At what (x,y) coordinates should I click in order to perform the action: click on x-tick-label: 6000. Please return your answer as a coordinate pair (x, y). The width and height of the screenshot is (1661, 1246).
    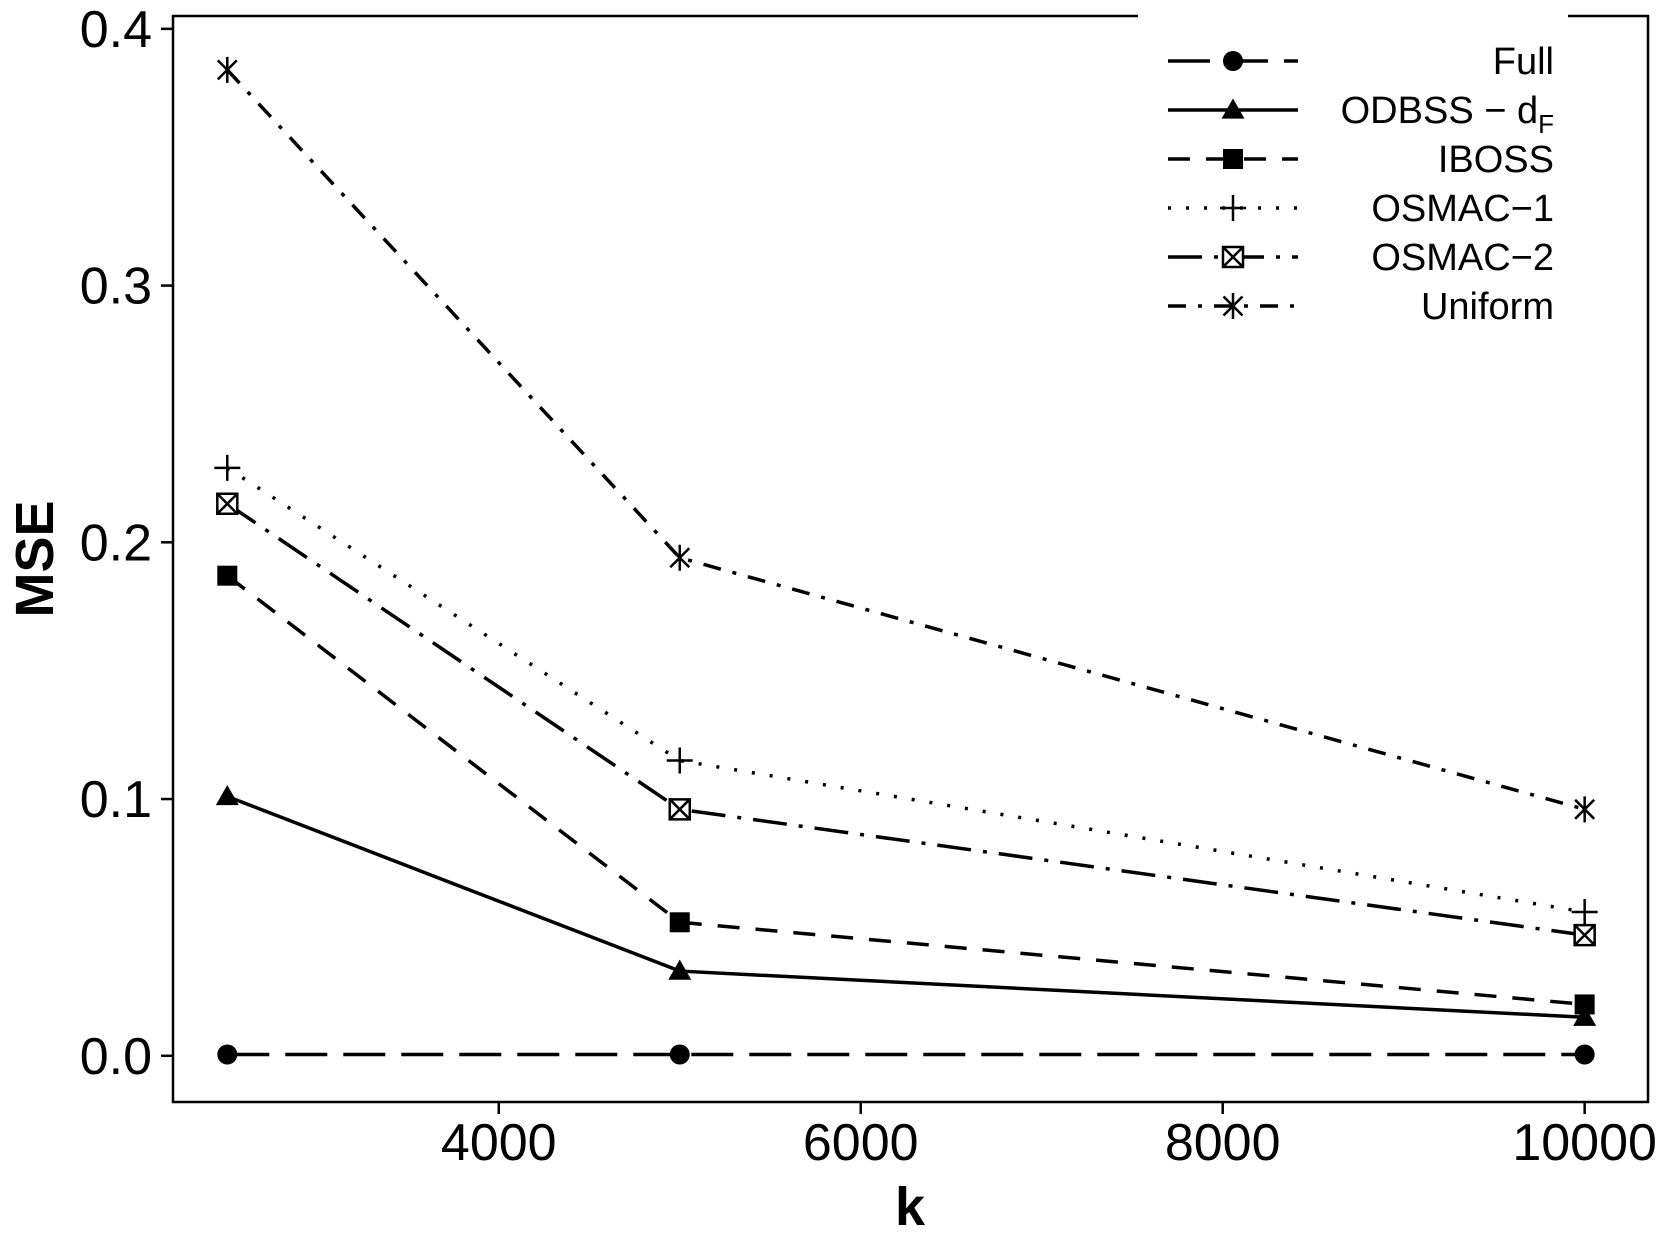
    Looking at the image, I should click on (861, 1143).